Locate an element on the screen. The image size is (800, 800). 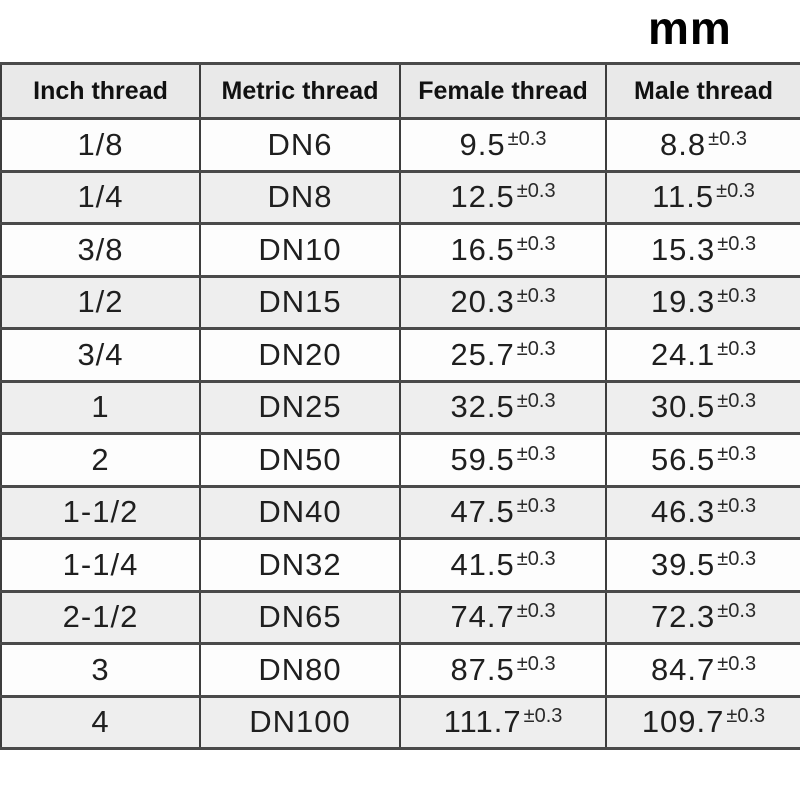
inch-thread-cell: 3/4 is located at coordinates (100, 355).